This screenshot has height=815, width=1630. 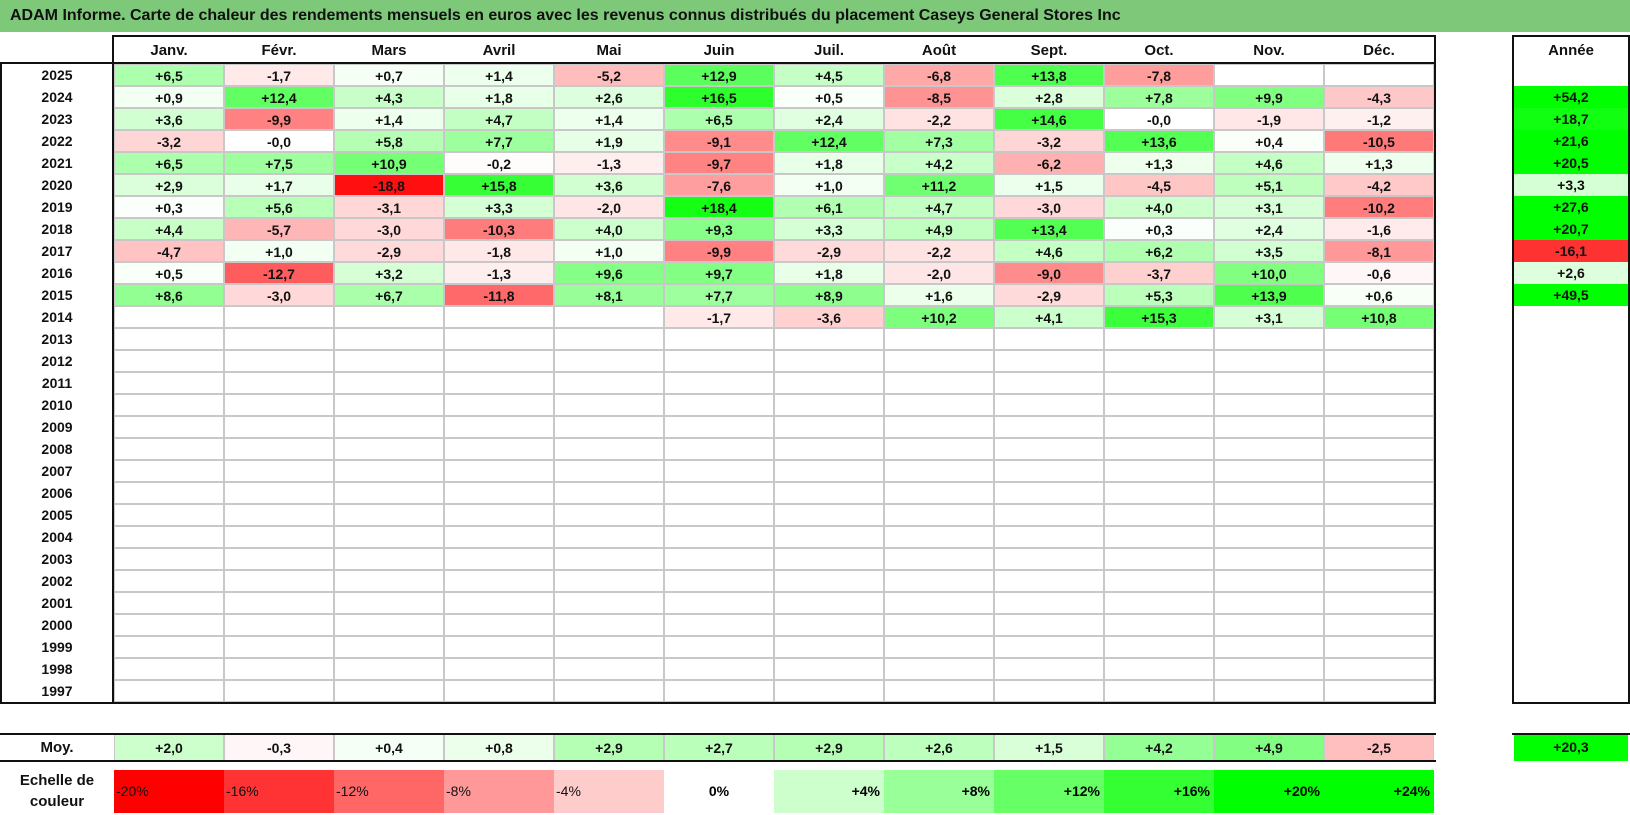 I want to click on year-label: 2013, so click(x=57, y=339).